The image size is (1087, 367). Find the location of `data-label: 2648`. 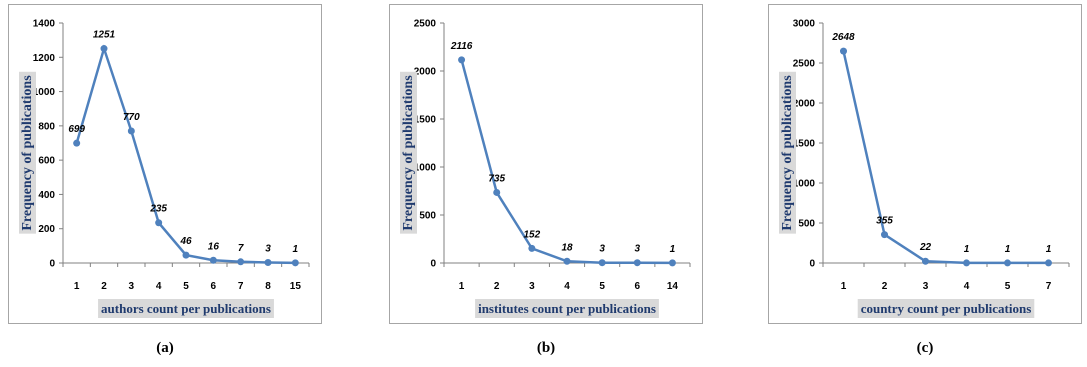

data-label: 2648 is located at coordinates (843, 37).